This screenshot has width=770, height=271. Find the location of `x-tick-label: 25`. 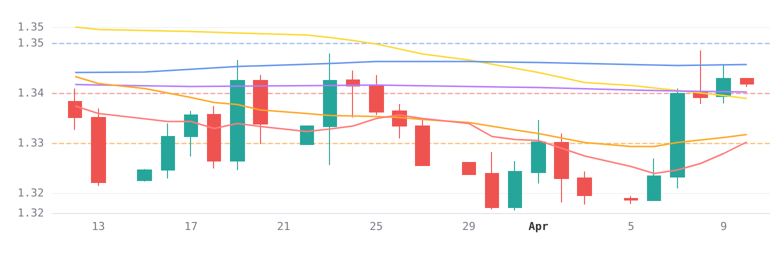

x-tick-label: 25 is located at coordinates (376, 226).